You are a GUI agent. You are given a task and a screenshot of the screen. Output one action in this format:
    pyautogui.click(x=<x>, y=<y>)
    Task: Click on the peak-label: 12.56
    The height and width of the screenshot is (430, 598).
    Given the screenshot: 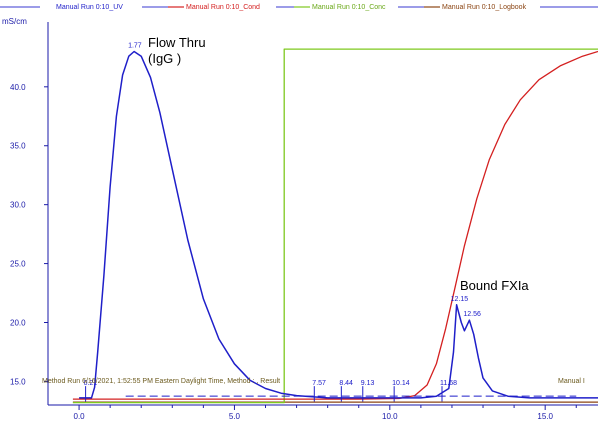 What is the action you would take?
    pyautogui.click(x=472, y=314)
    